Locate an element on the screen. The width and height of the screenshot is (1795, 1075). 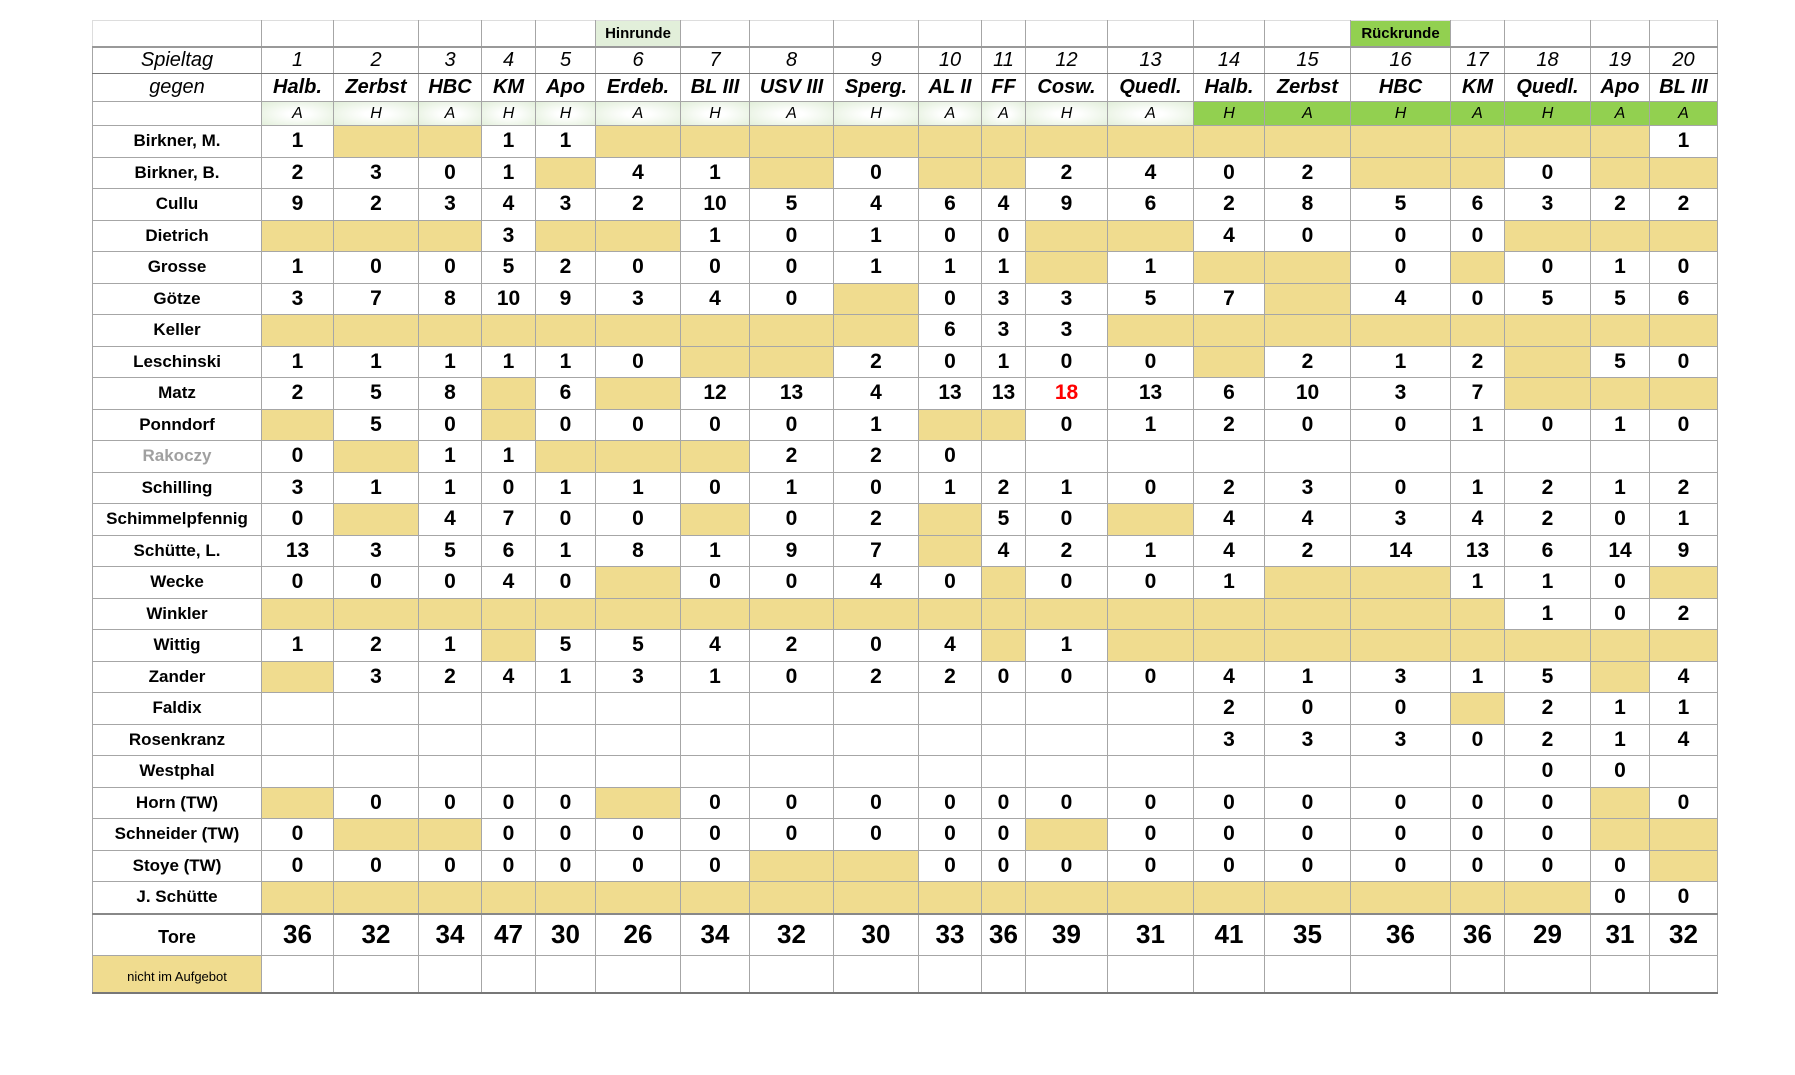
goal-cell: 9 is located at coordinates (297, 204).